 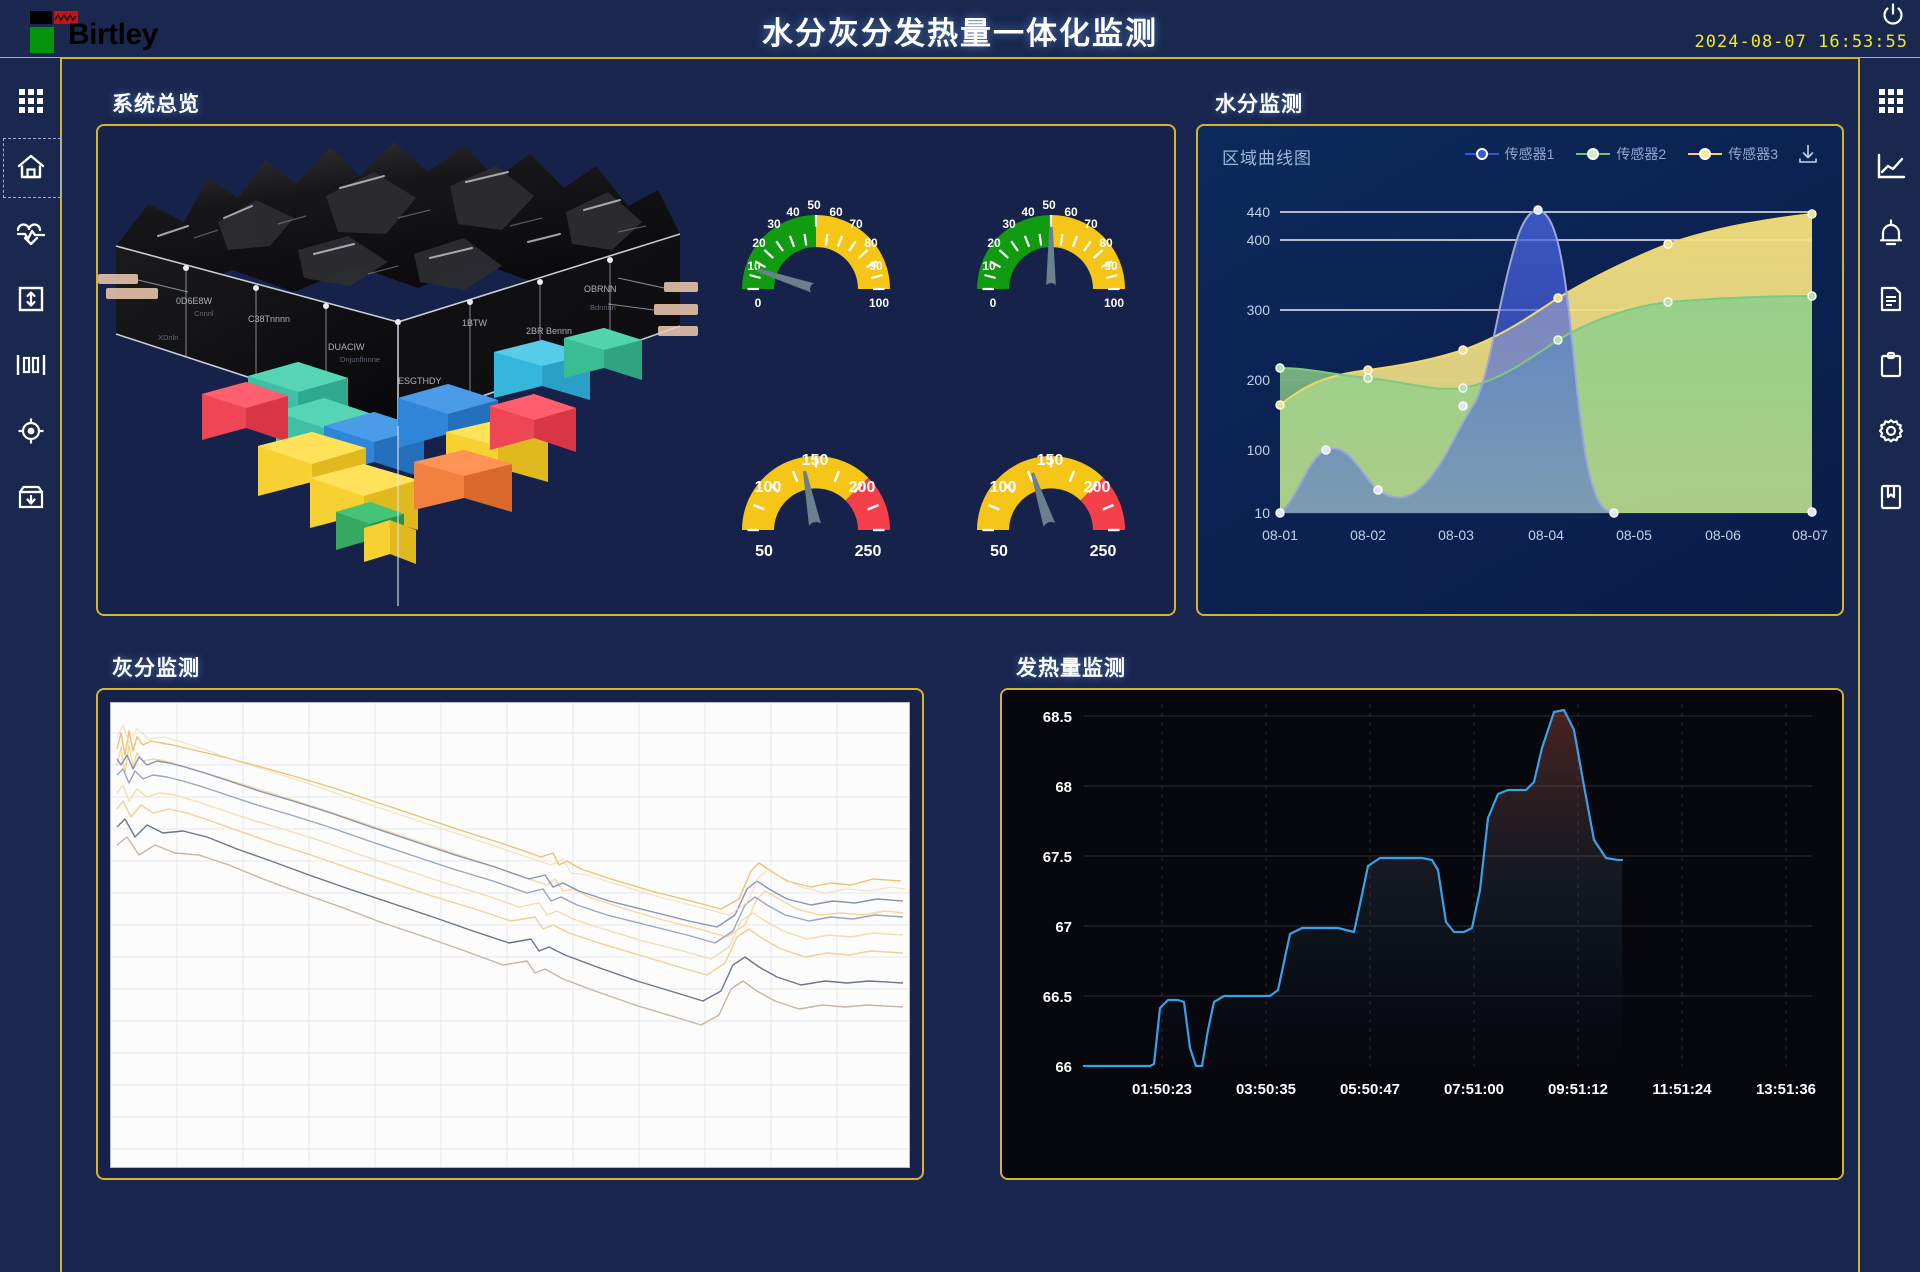 I want to click on svg-text: ESGTHDY, so click(x=420, y=381).